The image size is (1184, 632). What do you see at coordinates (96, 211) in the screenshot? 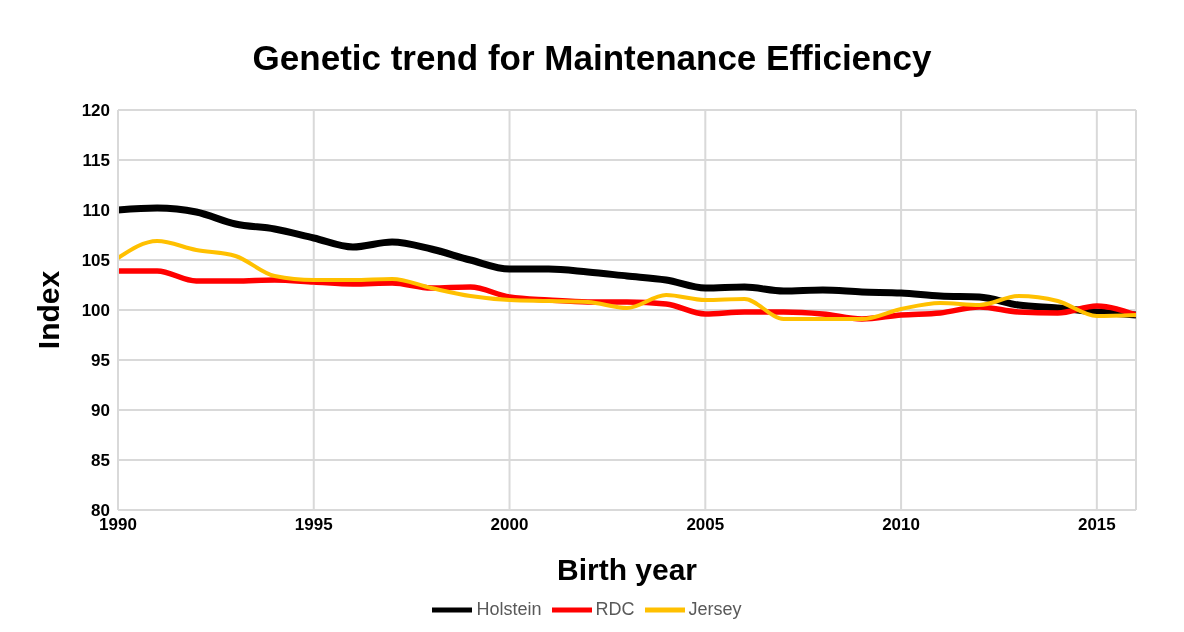
I see `y-tick-label: 110` at bounding box center [96, 211].